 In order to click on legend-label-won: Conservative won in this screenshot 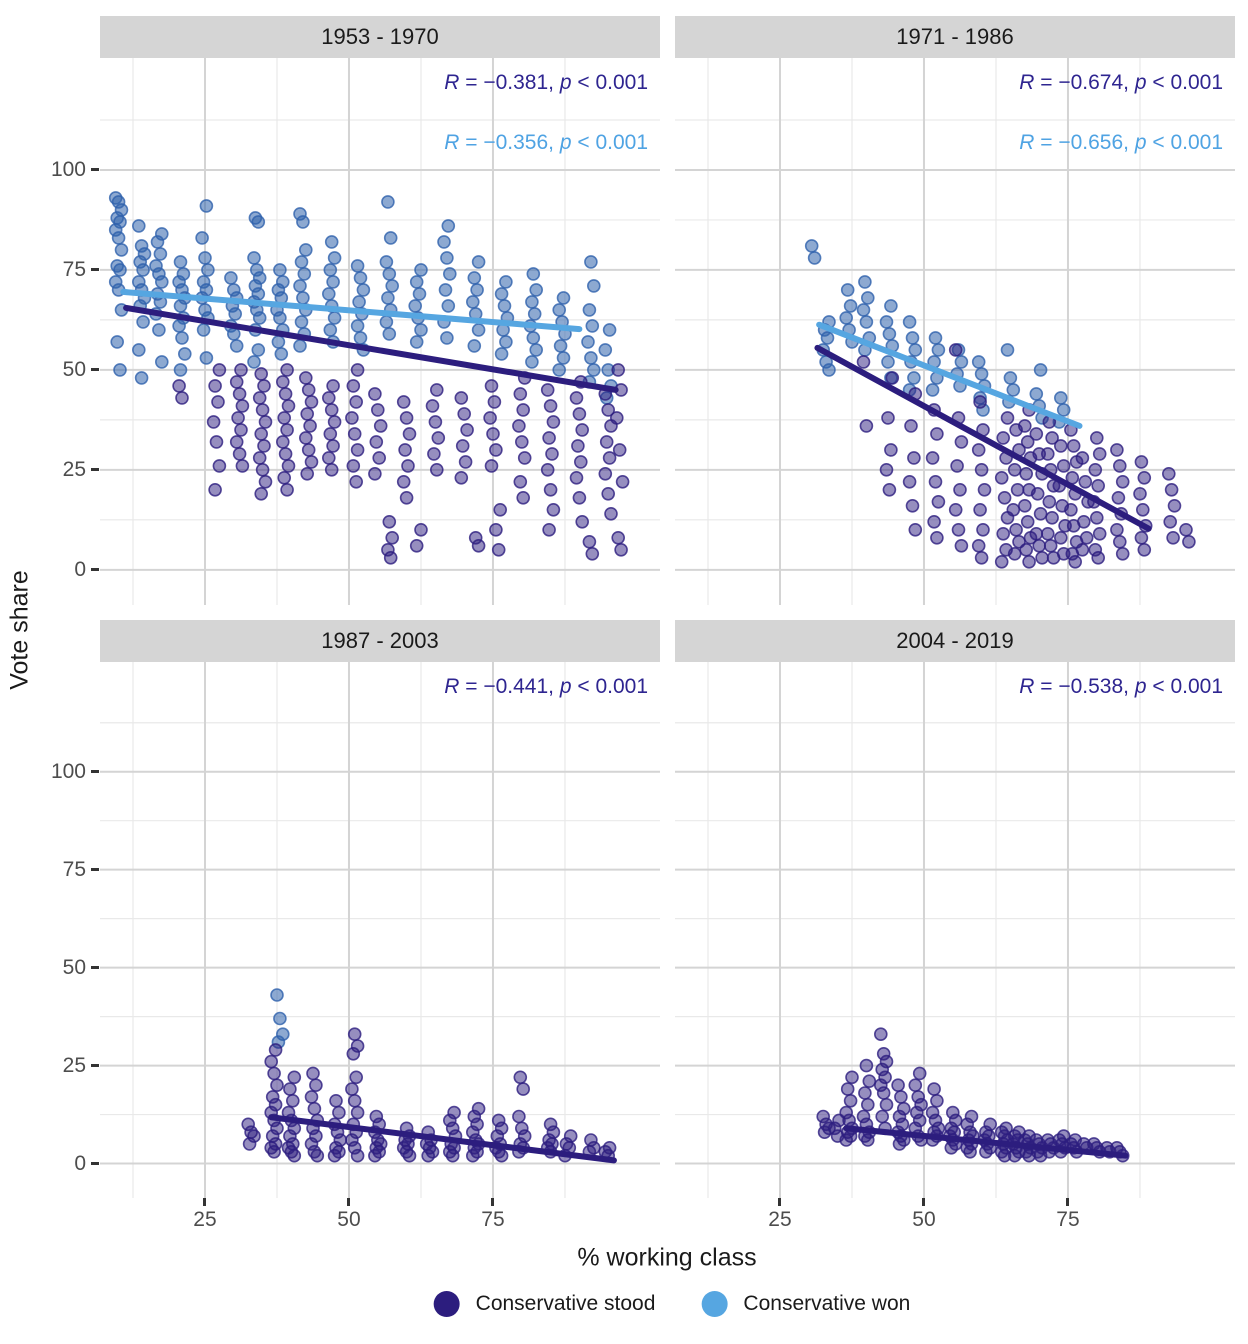, I will do `click(827, 1303)`.